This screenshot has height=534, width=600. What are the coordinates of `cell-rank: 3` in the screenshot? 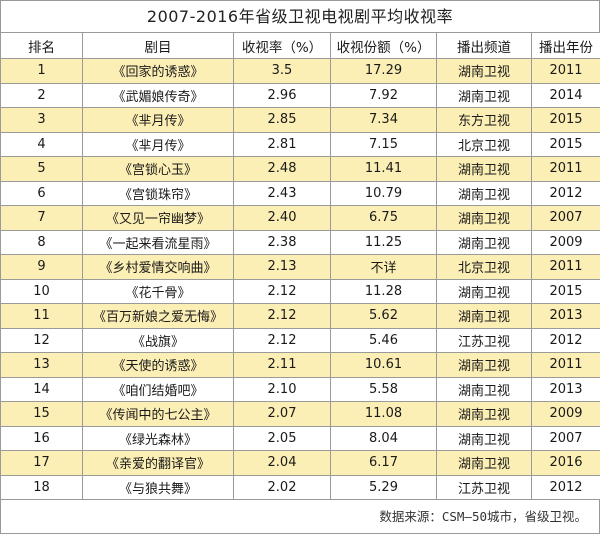 It's located at (42, 120).